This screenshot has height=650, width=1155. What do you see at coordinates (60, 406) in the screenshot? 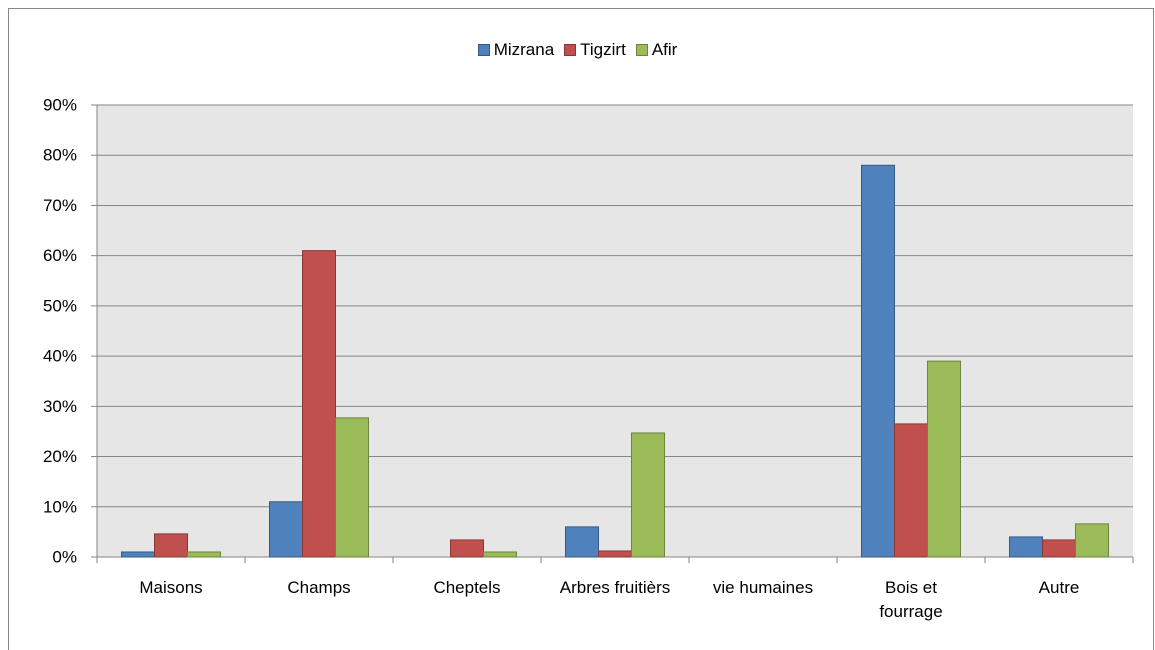
I see `y-tick-label: 30%` at bounding box center [60, 406].